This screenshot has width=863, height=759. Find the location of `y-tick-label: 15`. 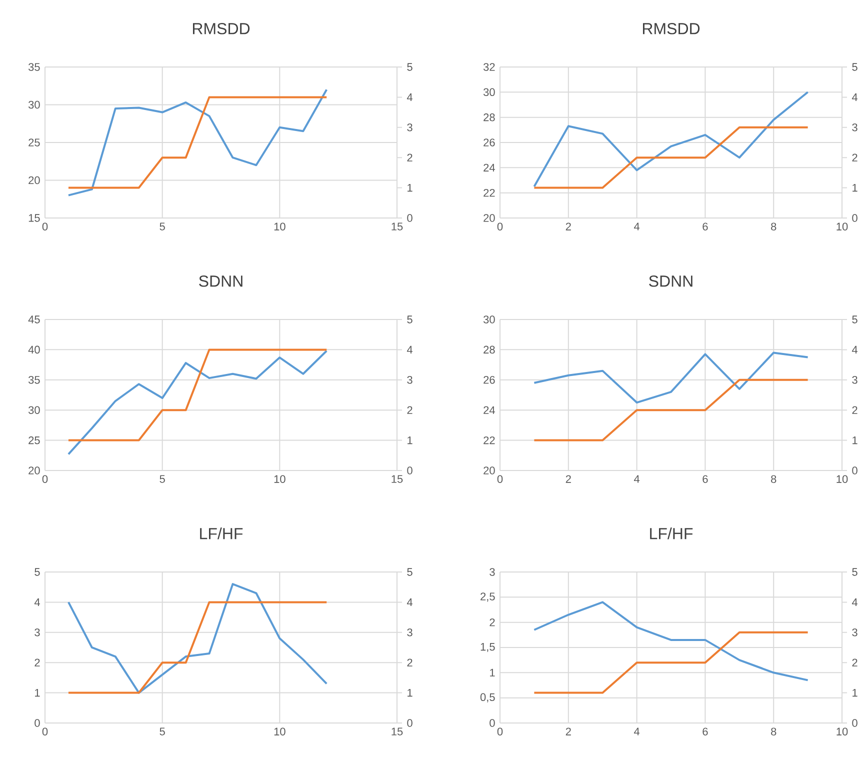

y-tick-label: 15 is located at coordinates (34, 218).